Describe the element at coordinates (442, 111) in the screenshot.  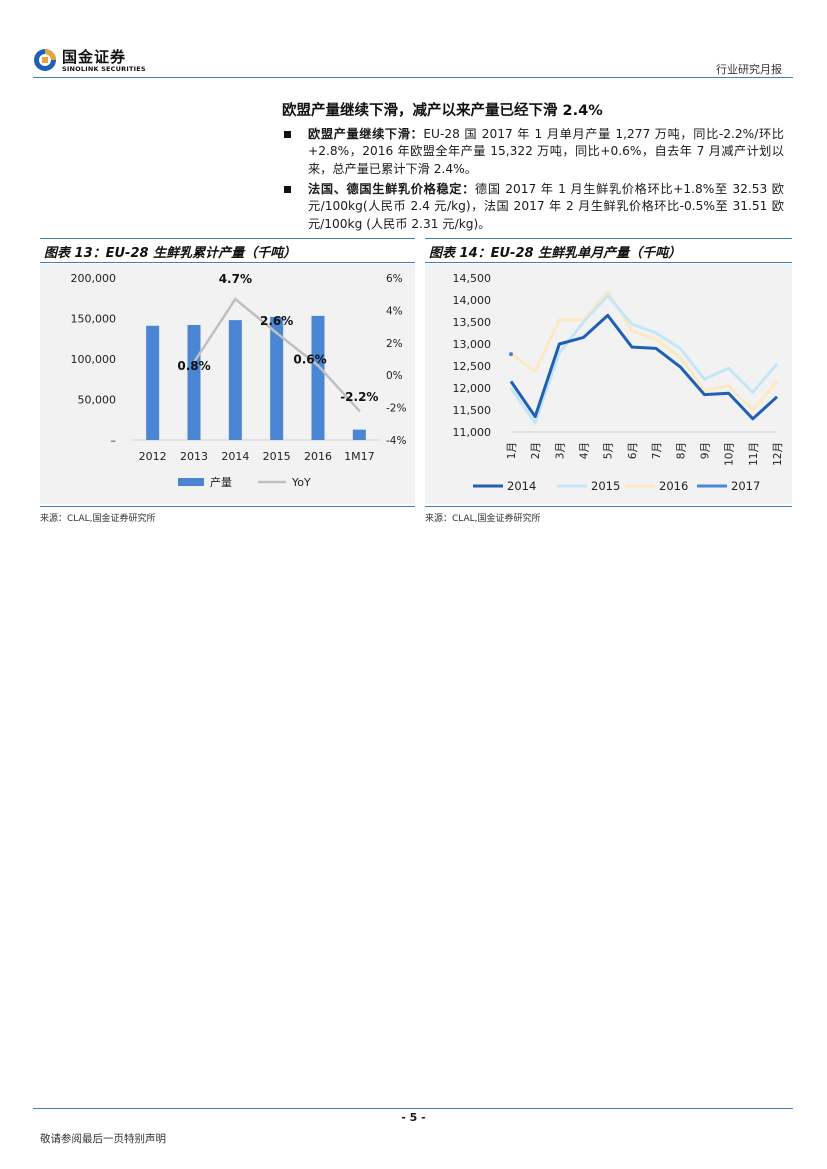
I see `section-title: 欧盟产量继续下滑，减产以来产量已经下滑 2.4%` at that location.